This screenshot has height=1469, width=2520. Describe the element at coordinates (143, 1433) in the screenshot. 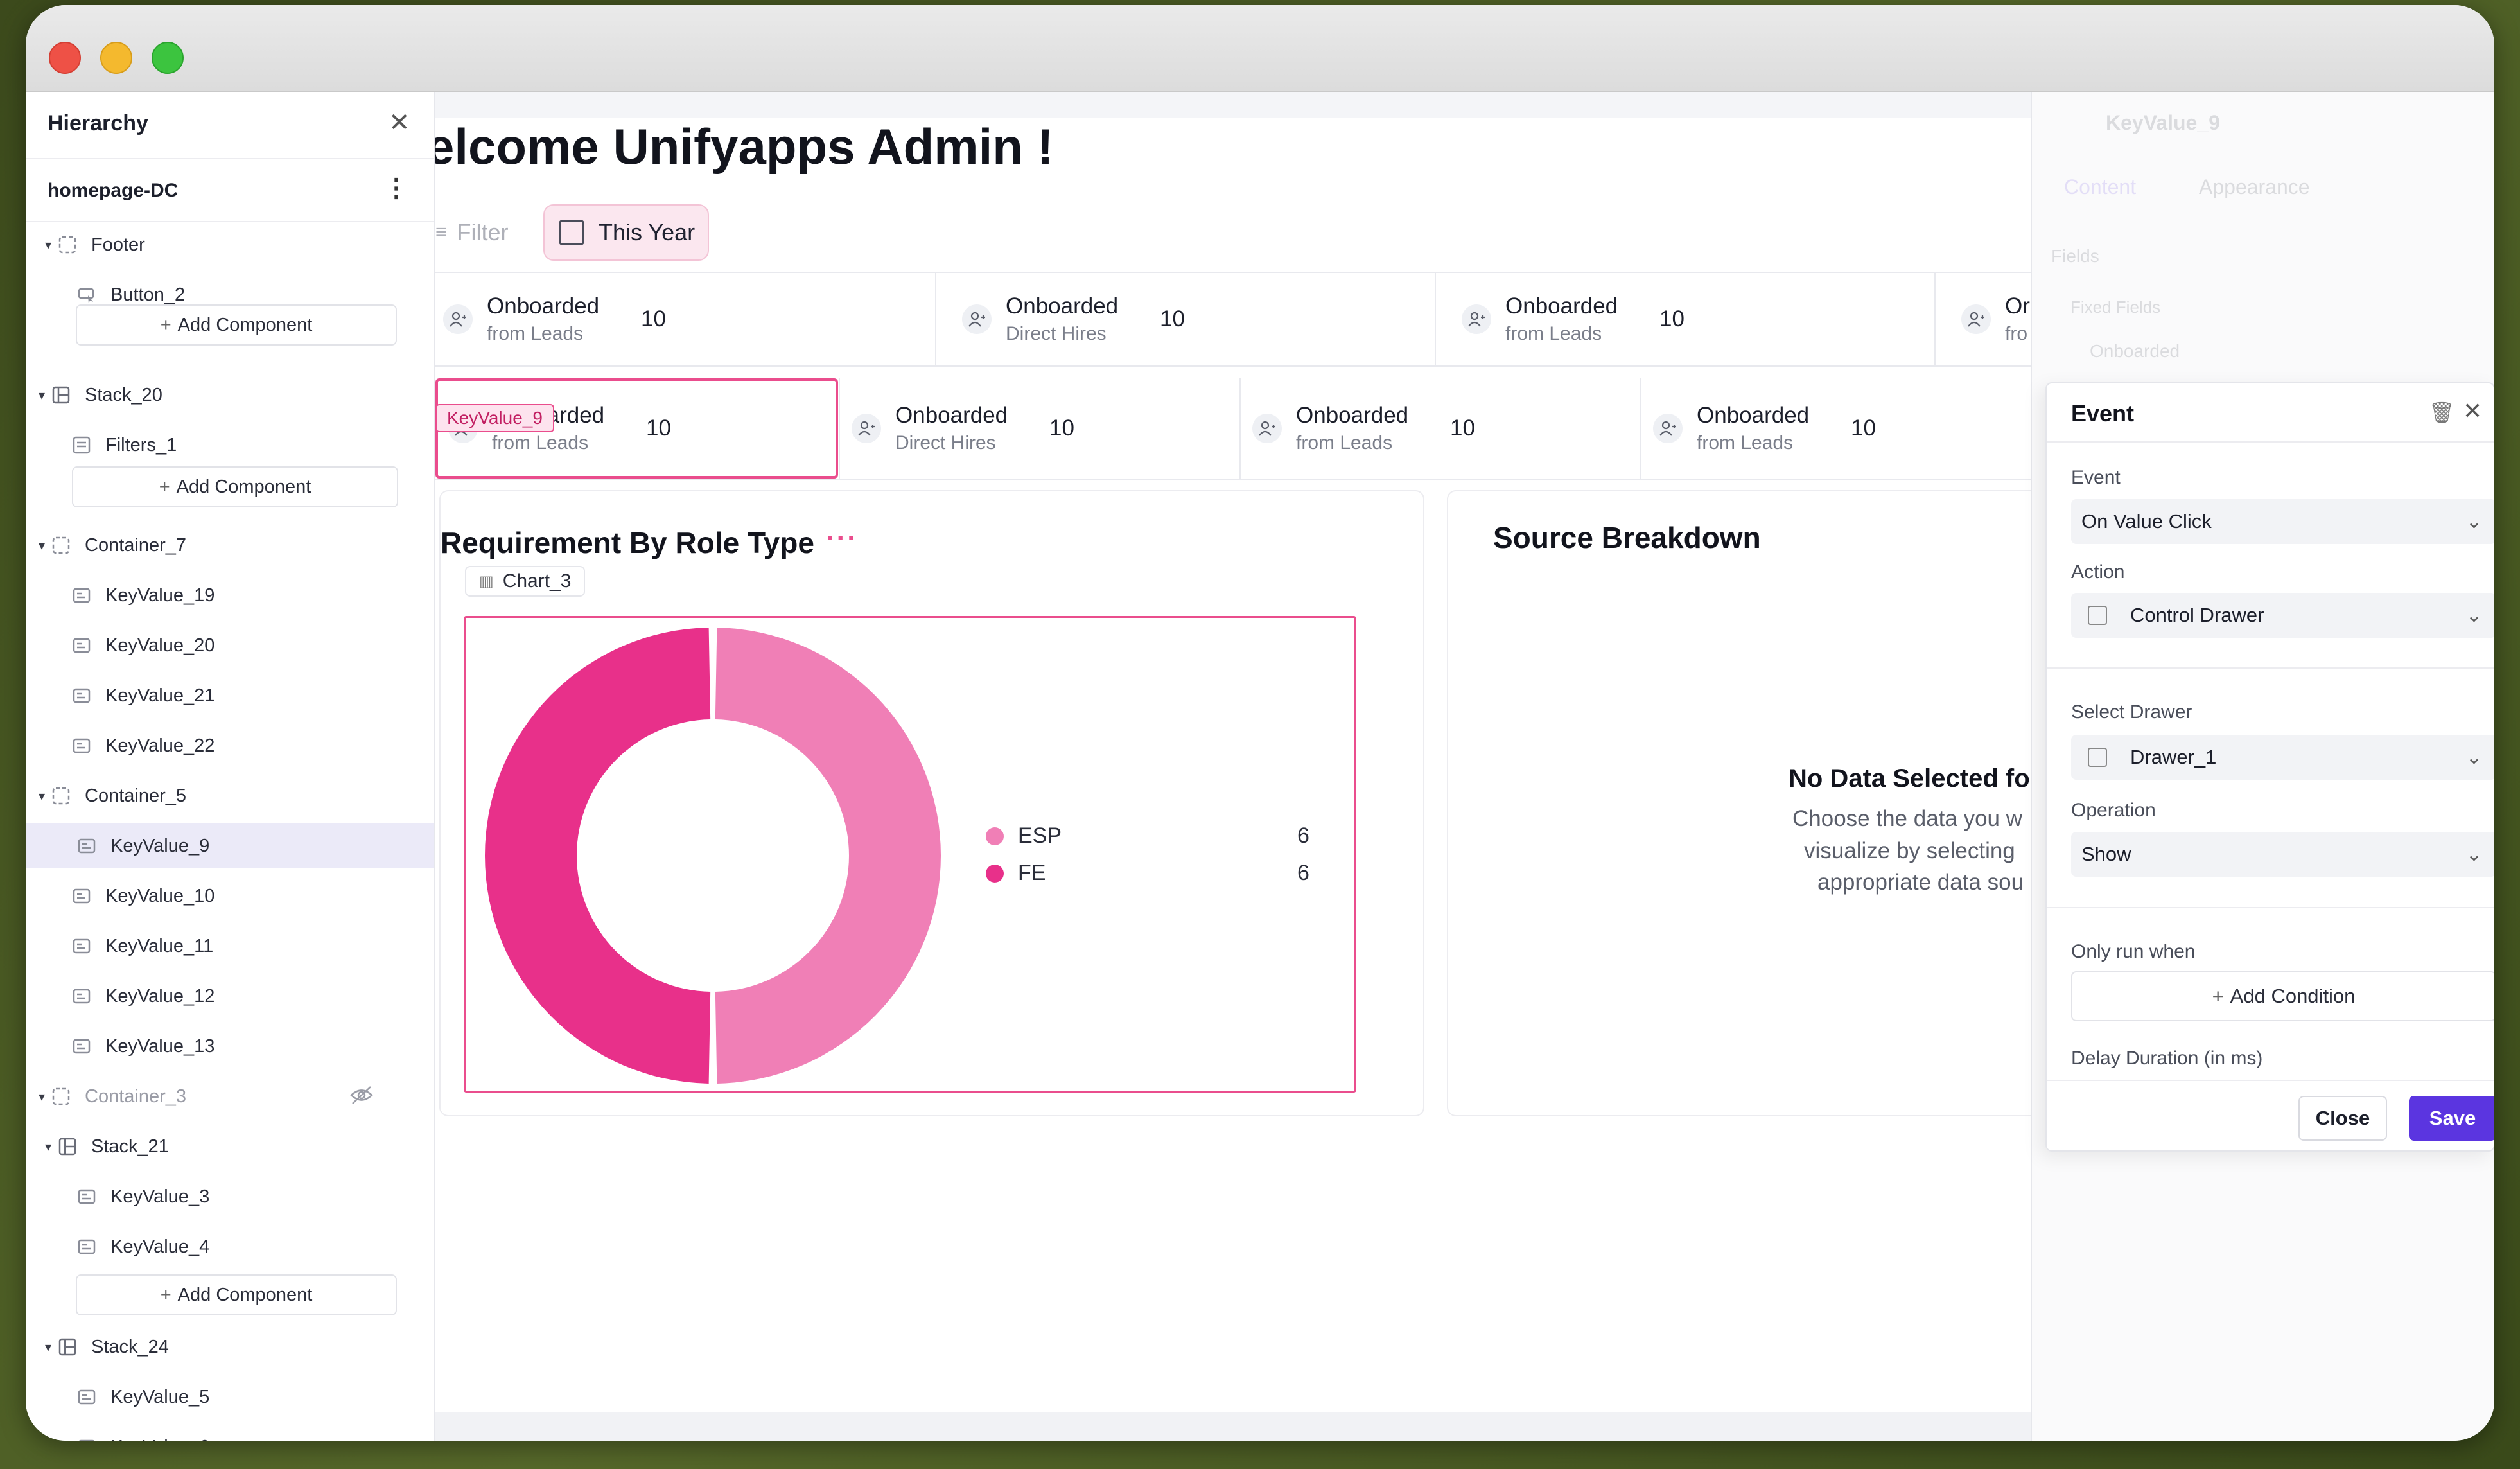

I see `tree-node: KeyValue_6` at that location.